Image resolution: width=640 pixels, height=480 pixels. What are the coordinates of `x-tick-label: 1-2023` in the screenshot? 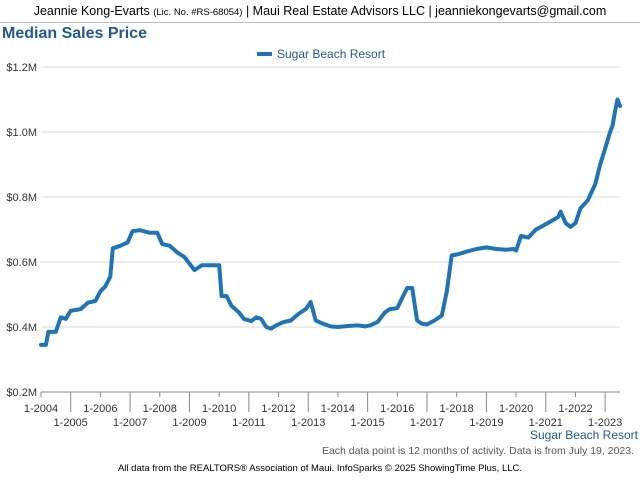 It's located at (605, 423).